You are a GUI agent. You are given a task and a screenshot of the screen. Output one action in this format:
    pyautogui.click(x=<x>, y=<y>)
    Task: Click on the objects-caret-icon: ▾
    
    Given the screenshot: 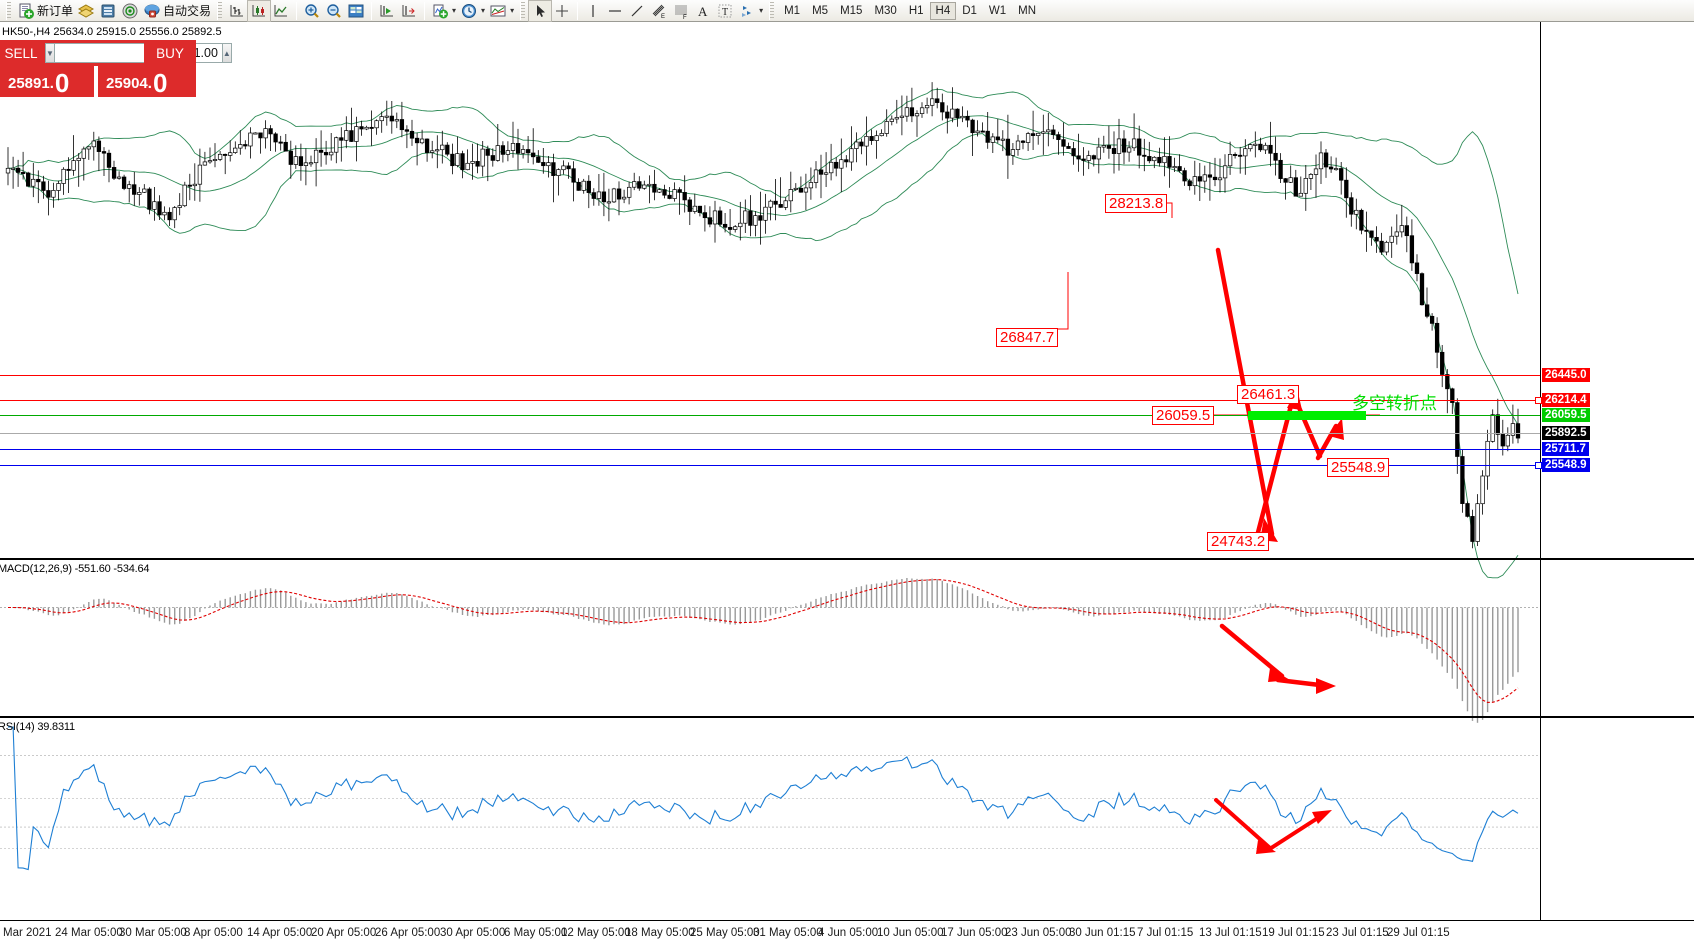 What is the action you would take?
    pyautogui.click(x=761, y=10)
    